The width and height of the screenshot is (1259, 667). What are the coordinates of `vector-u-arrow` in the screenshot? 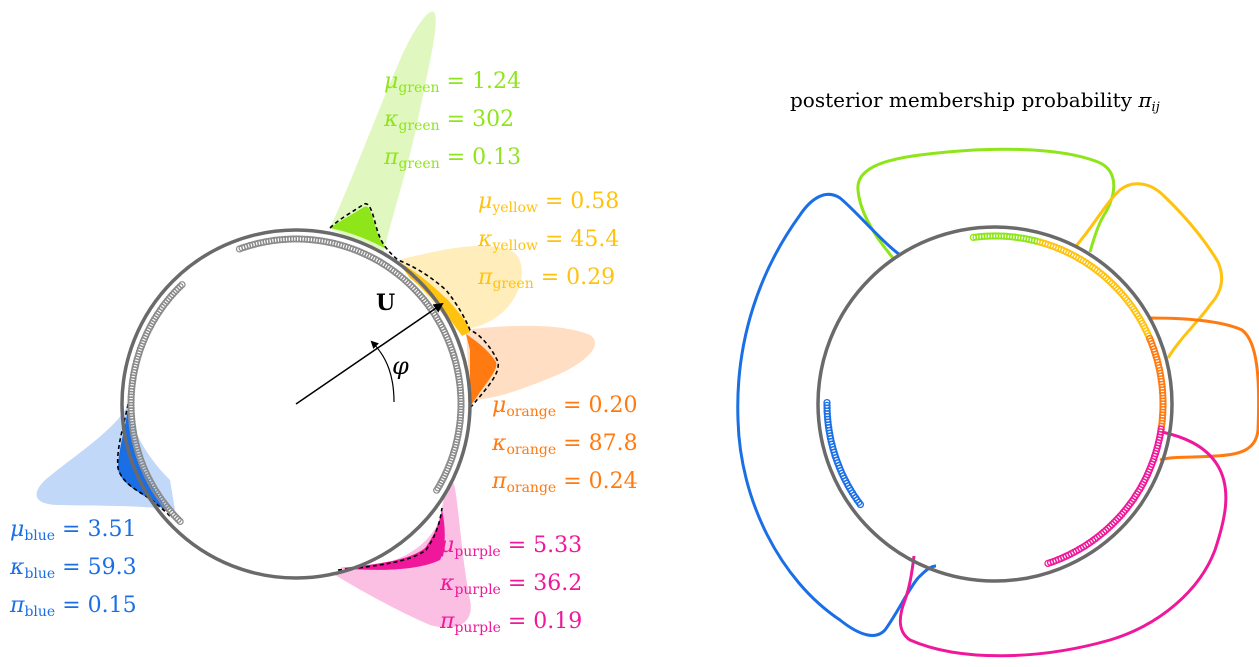 It's located at (369, 353).